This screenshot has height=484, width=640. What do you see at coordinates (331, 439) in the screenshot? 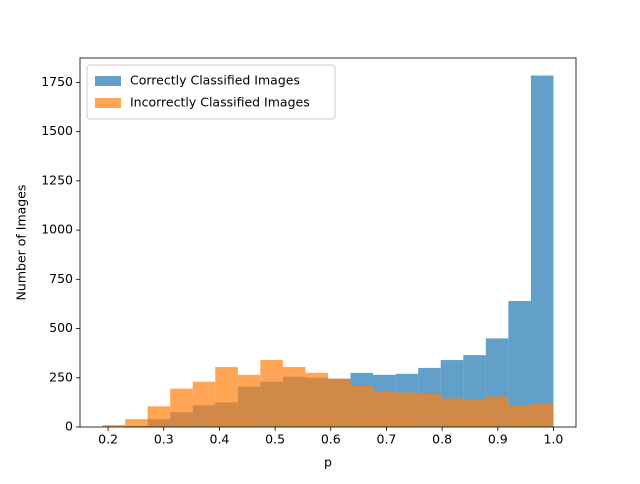
I see `x-tick-label: 0.6` at bounding box center [331, 439].